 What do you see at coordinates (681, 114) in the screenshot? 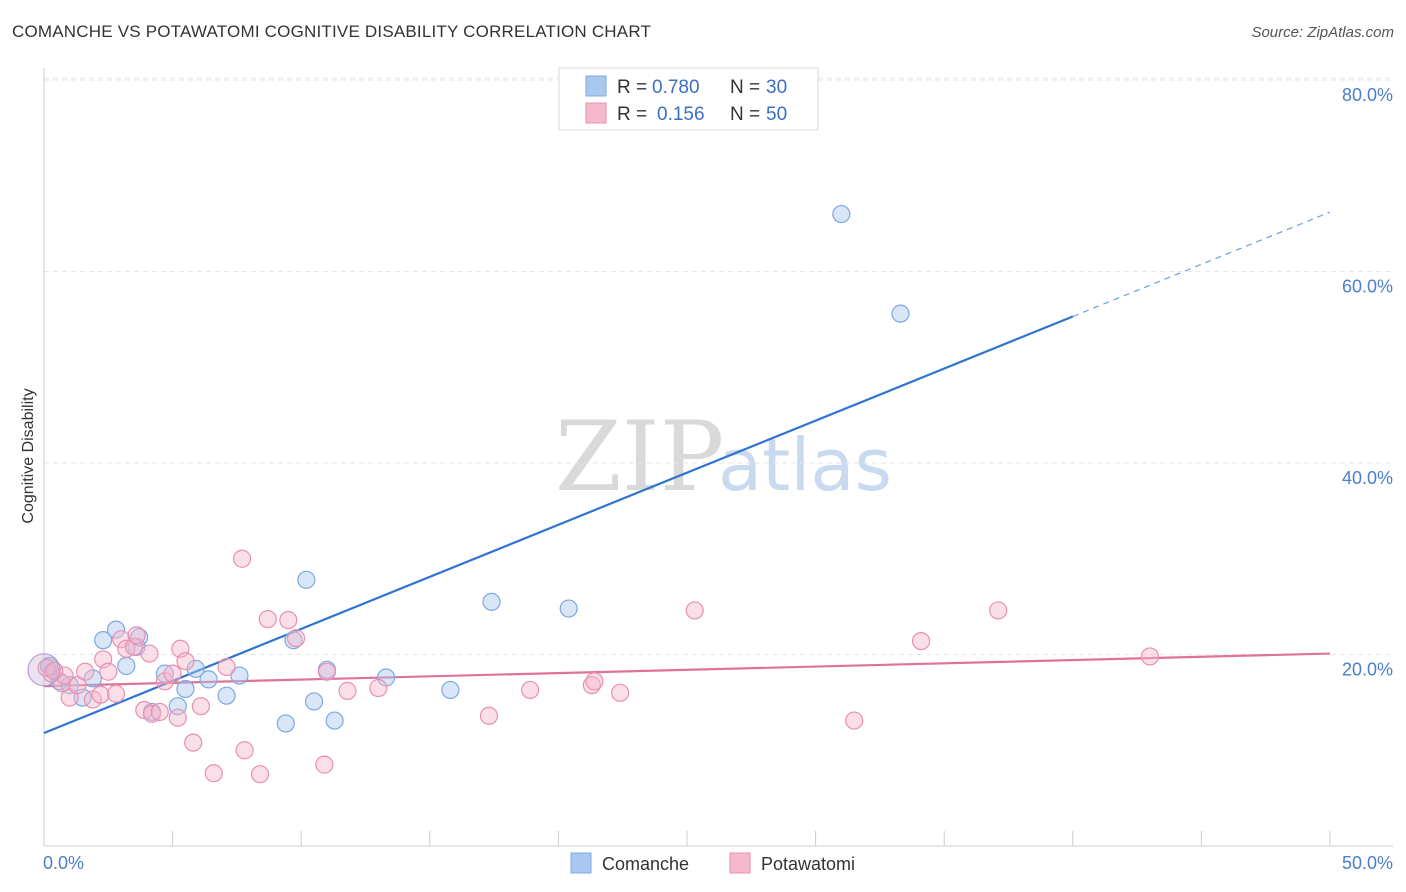
I see `legend-r-value-potawatomi: 0.156` at bounding box center [681, 114].